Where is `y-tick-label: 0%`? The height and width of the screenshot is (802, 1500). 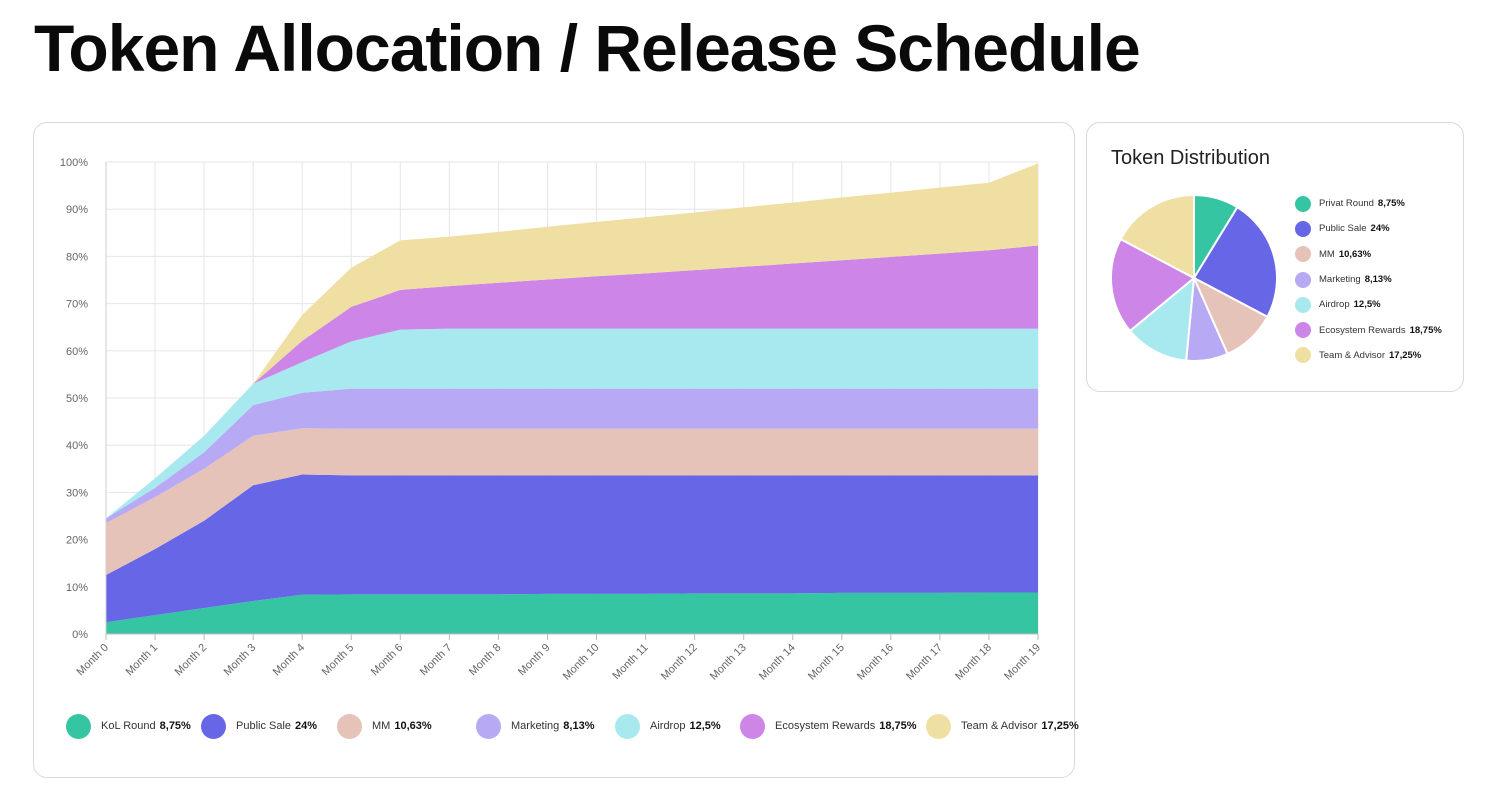
y-tick-label: 0% is located at coordinates (80, 635).